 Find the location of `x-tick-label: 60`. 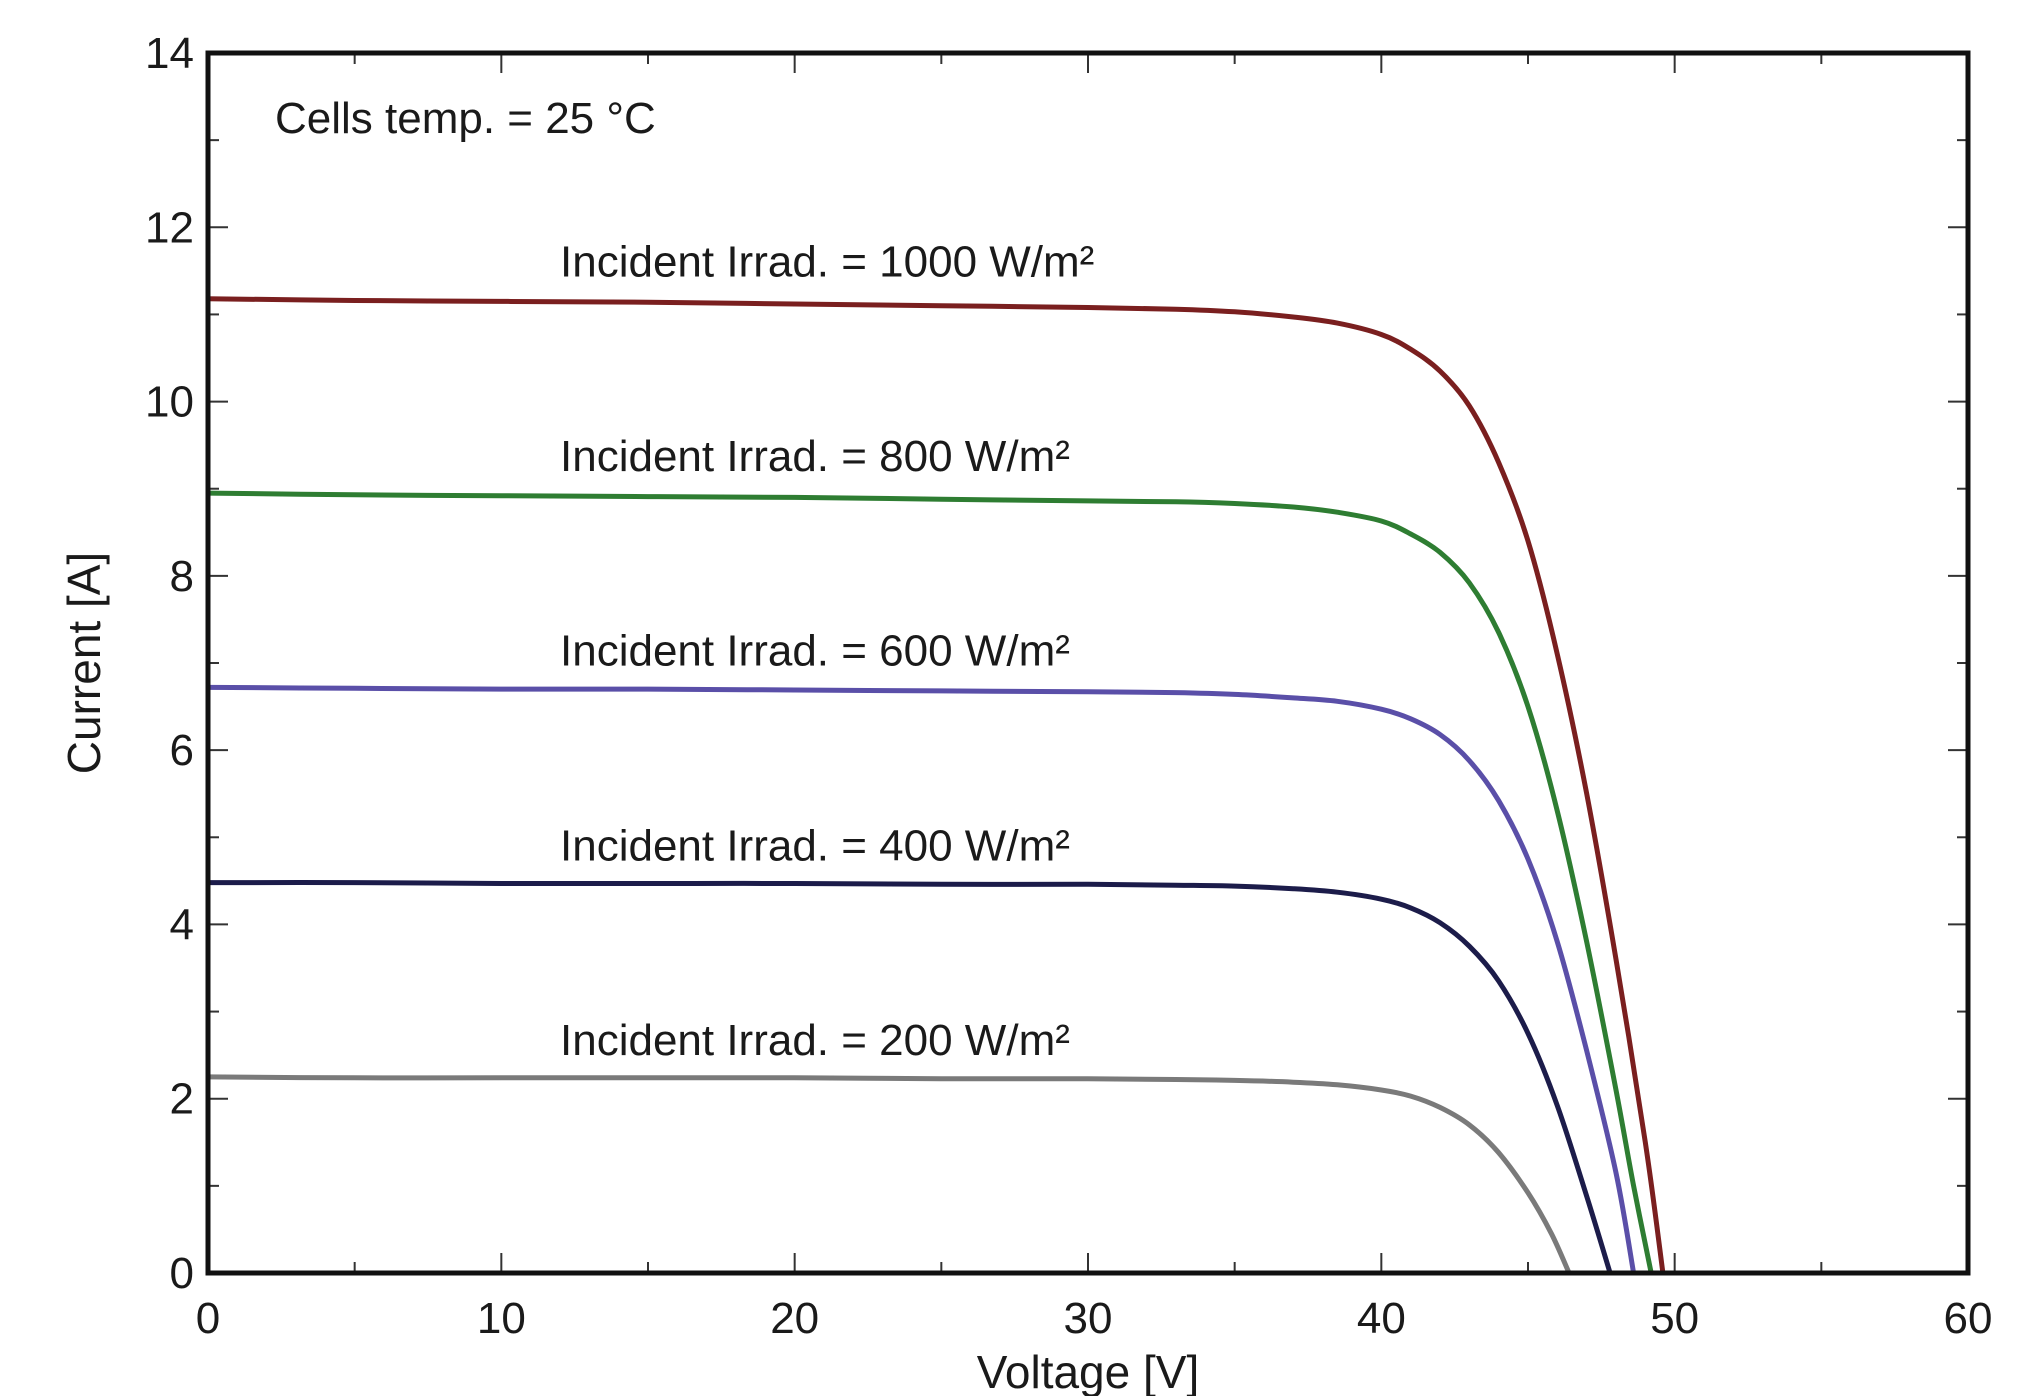

x-tick-label: 60 is located at coordinates (1968, 1318).